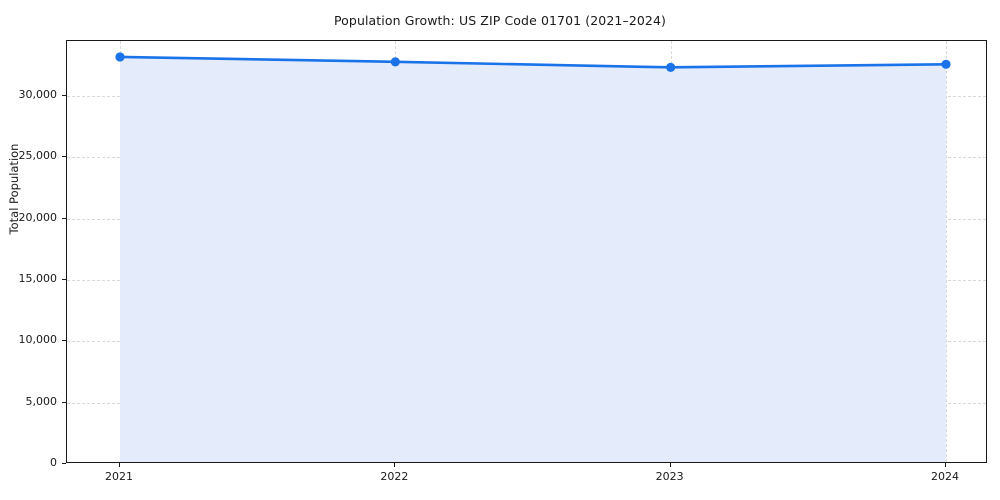 The height and width of the screenshot is (500, 1000). What do you see at coordinates (41, 401) in the screenshot?
I see `y-tick-label: 5,000` at bounding box center [41, 401].